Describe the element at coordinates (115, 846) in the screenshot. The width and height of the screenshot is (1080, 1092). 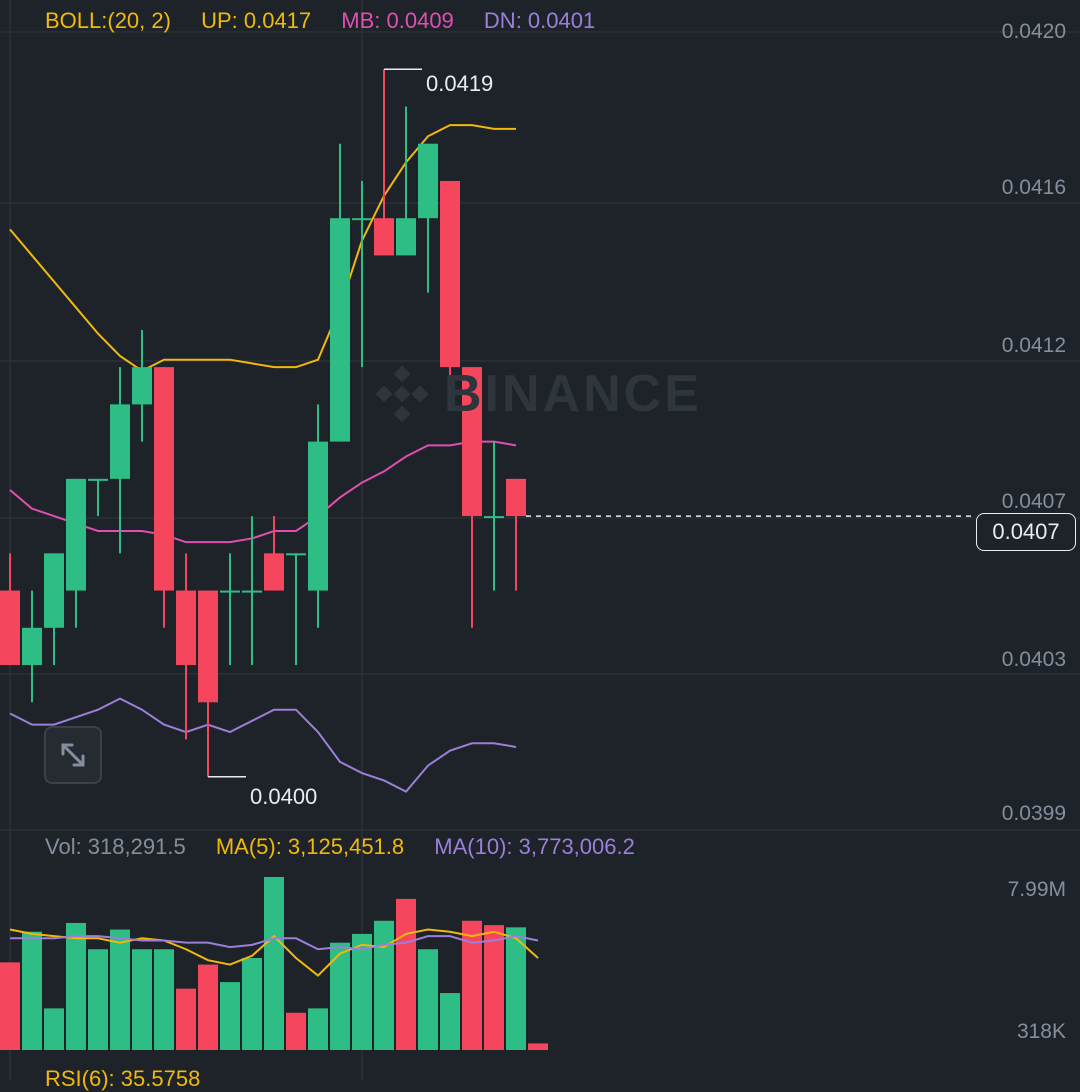
I see `volume-value: Vol: 318,291.5` at that location.